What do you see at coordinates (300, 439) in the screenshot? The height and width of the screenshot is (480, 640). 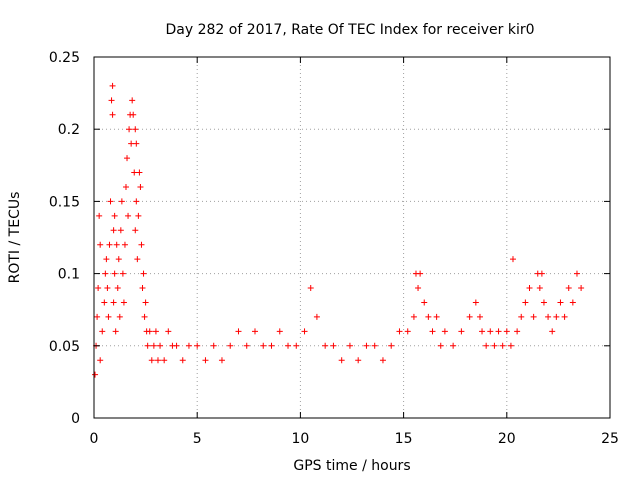 I see `x-tick-label: 10` at bounding box center [300, 439].